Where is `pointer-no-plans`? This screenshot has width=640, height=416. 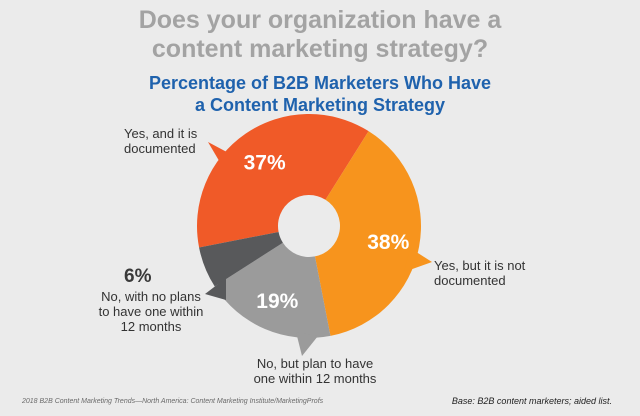 pointer-no-plans is located at coordinates (215, 289).